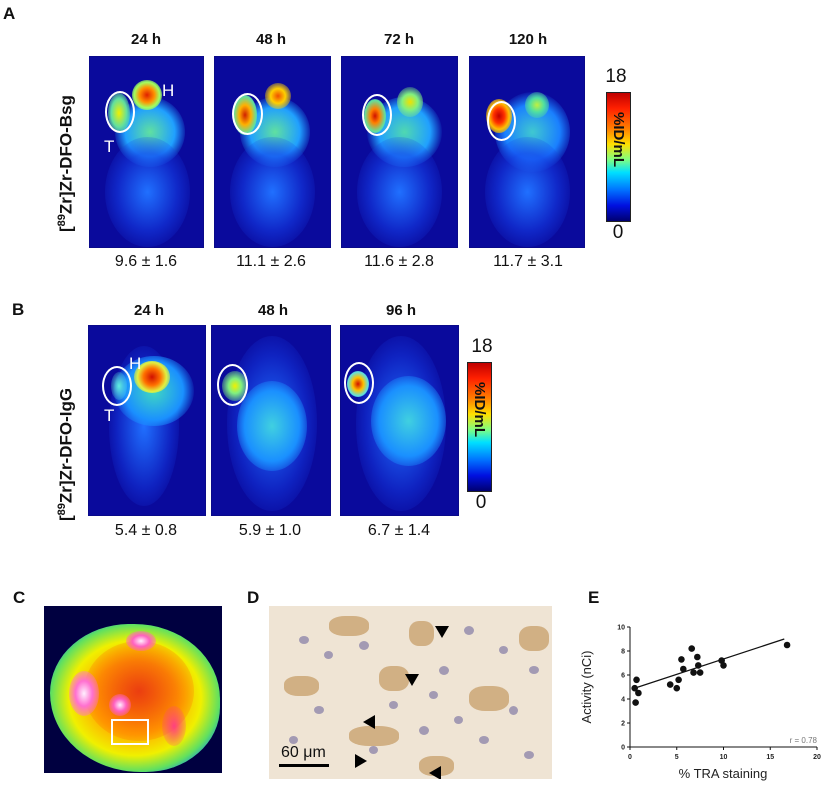 The width and height of the screenshot is (826, 789). What do you see at coordinates (677, 757) in the screenshot?
I see `svg-text: 5` at bounding box center [677, 757].